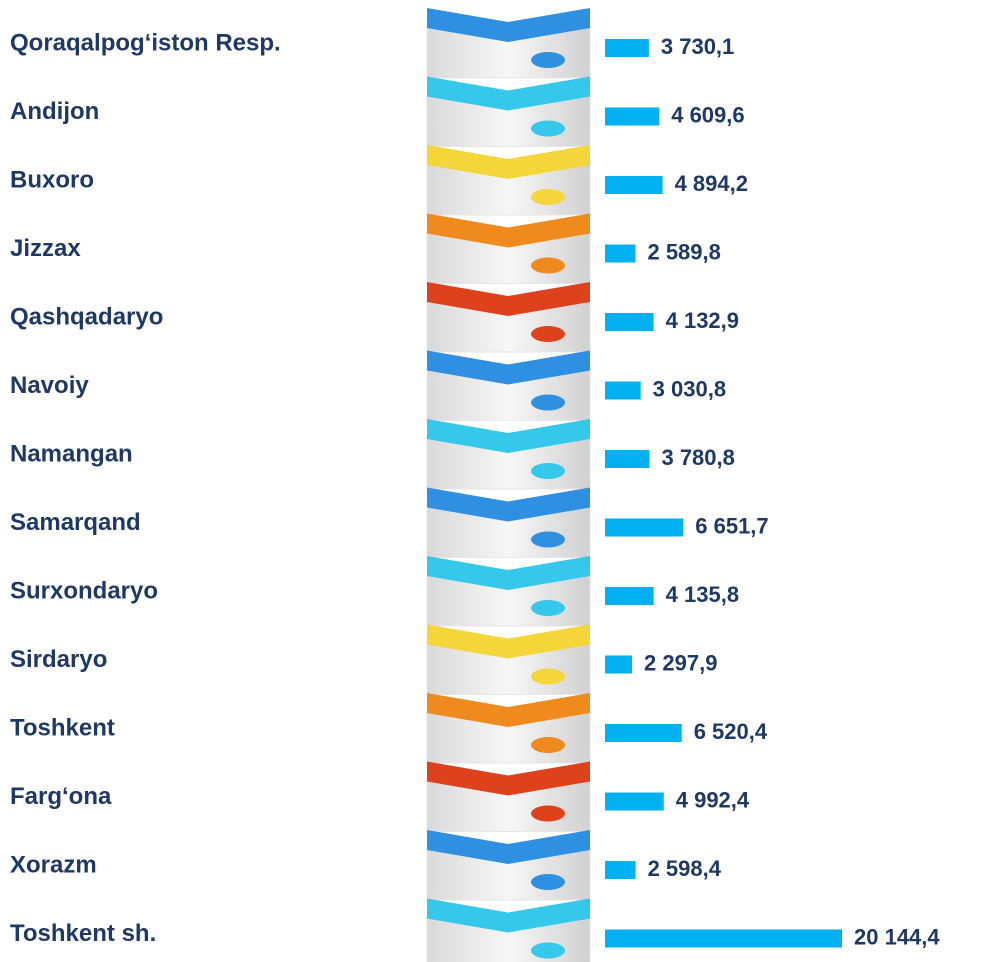  Describe the element at coordinates (713, 799) in the screenshot. I see `value-label: 4 992,4` at that location.